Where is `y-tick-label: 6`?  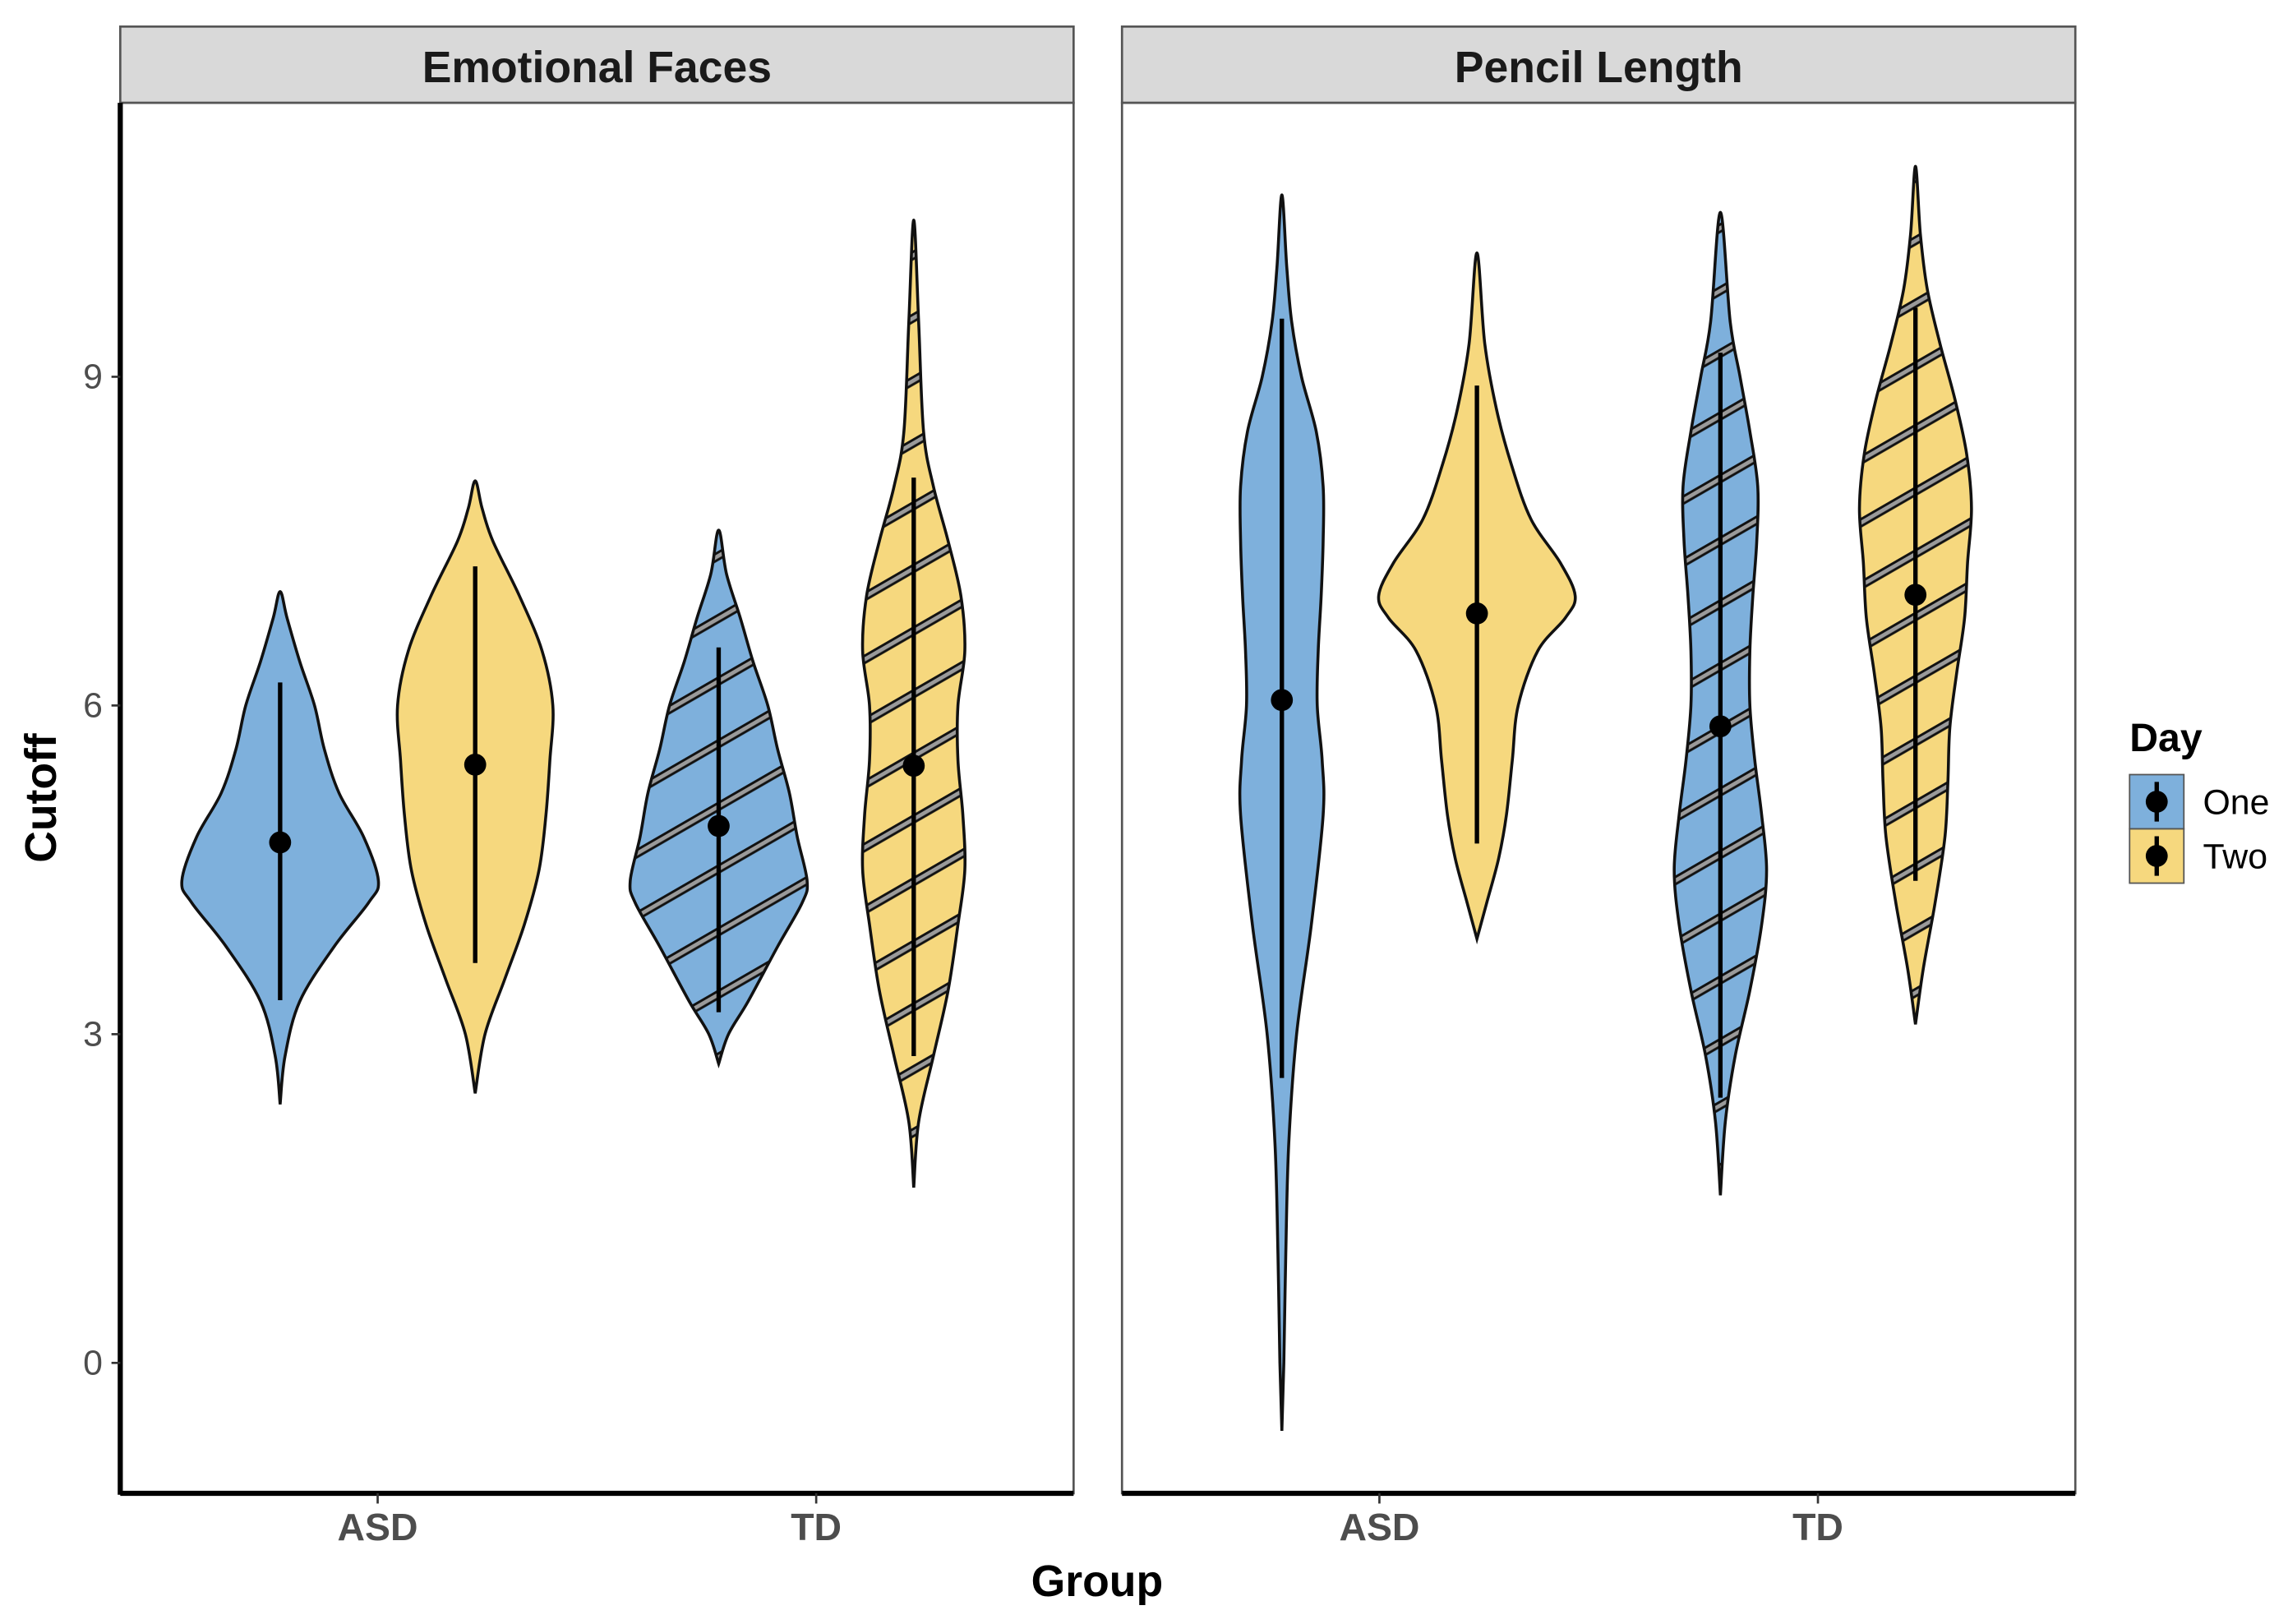 y-tick-label: 6 is located at coordinates (93, 706).